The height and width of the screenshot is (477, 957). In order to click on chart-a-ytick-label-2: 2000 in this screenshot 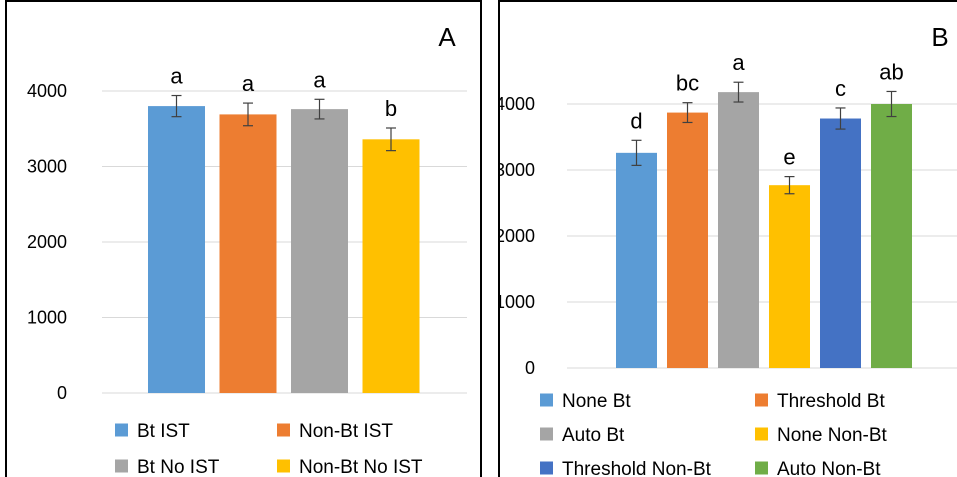, I will do `click(47, 242)`.